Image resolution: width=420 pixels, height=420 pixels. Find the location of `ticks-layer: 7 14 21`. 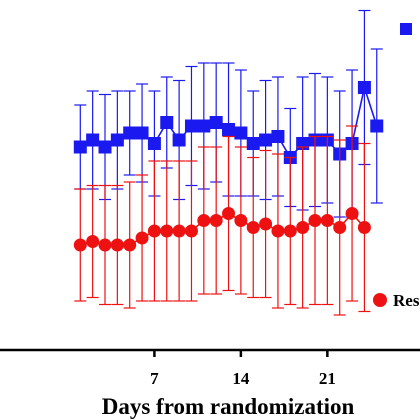

ticks-layer: 7 14 21 is located at coordinates (243, 369).